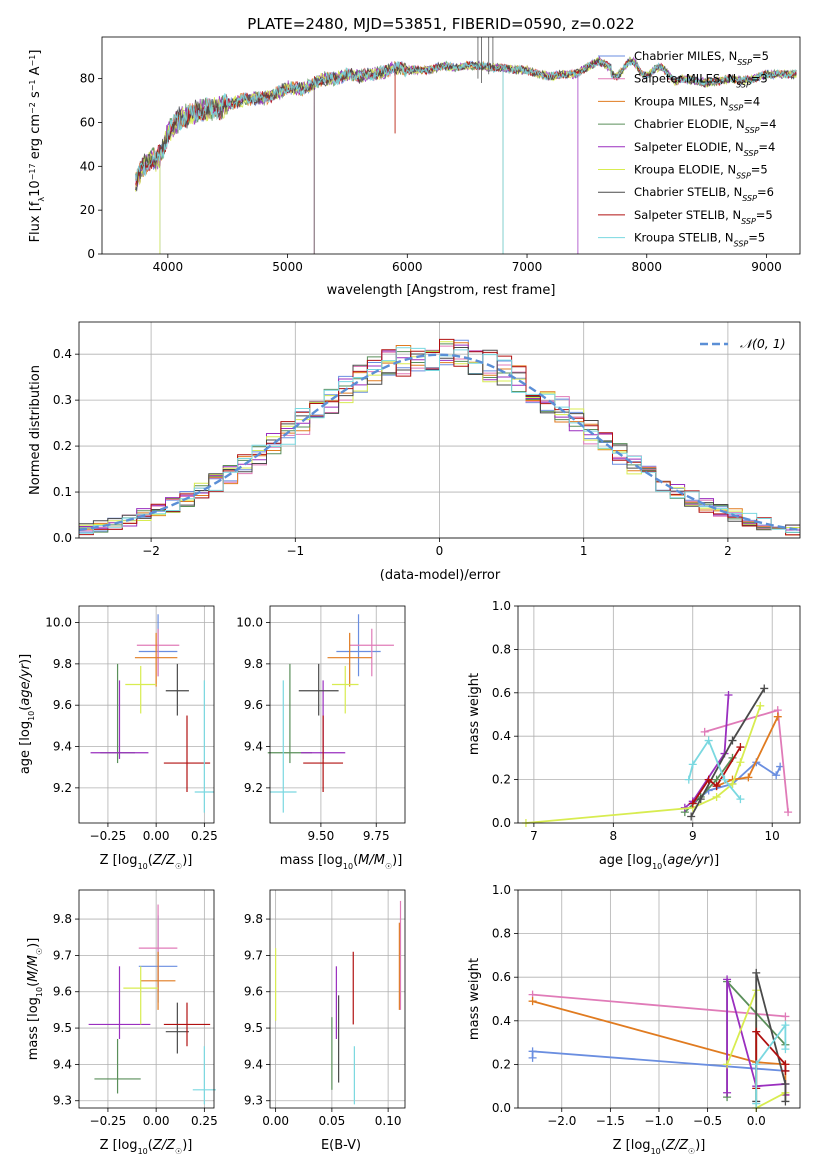  I want to click on y-axis-label: mass [log10(M/M☉)], so click(35, 999).